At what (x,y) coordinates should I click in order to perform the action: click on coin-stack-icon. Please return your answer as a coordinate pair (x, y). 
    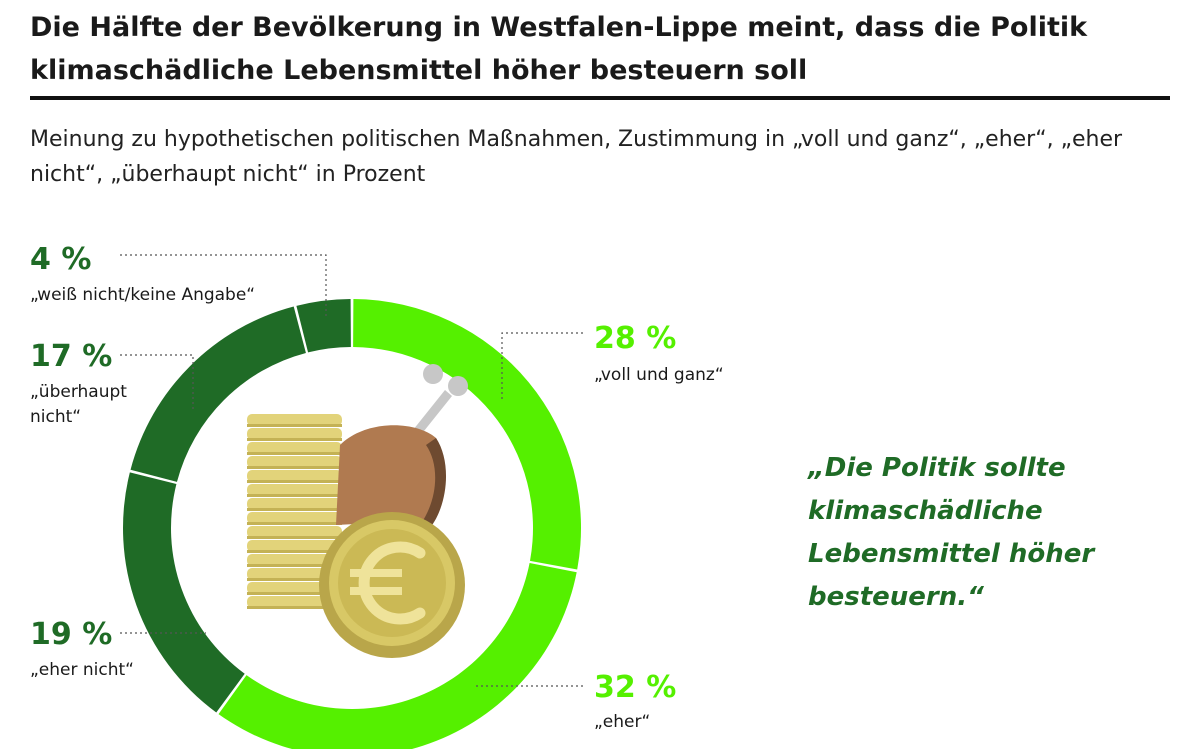
    Looking at the image, I should click on (294, 511).